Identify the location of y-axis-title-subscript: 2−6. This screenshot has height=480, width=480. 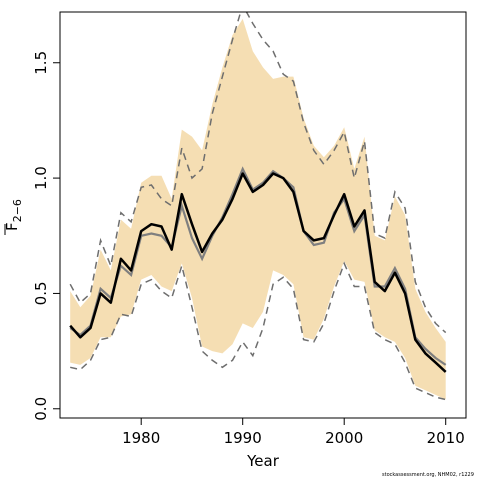
(17, 210).